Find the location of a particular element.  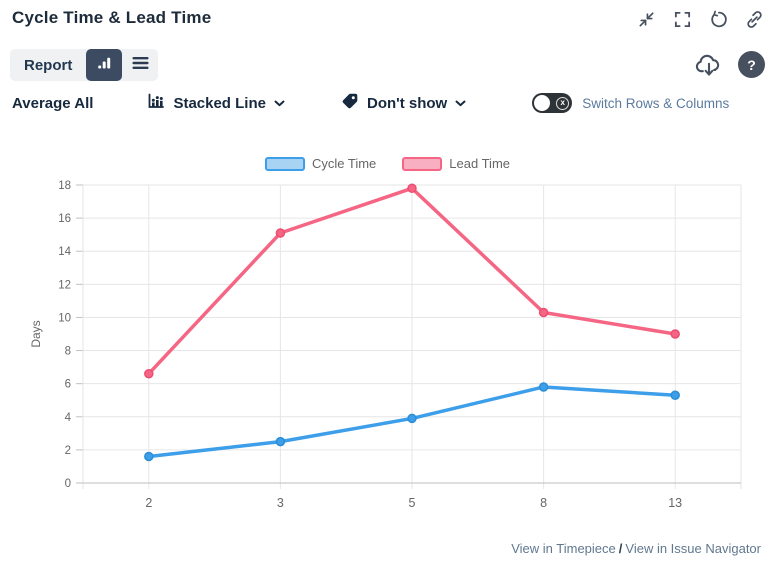

stacked-line-icon is located at coordinates (156, 103).